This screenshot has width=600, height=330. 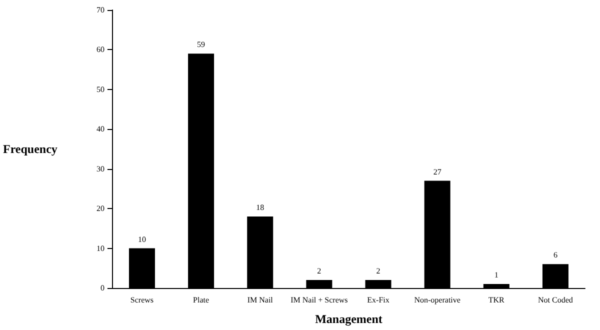 What do you see at coordinates (260, 207) in the screenshot?
I see `data-label: 18` at bounding box center [260, 207].